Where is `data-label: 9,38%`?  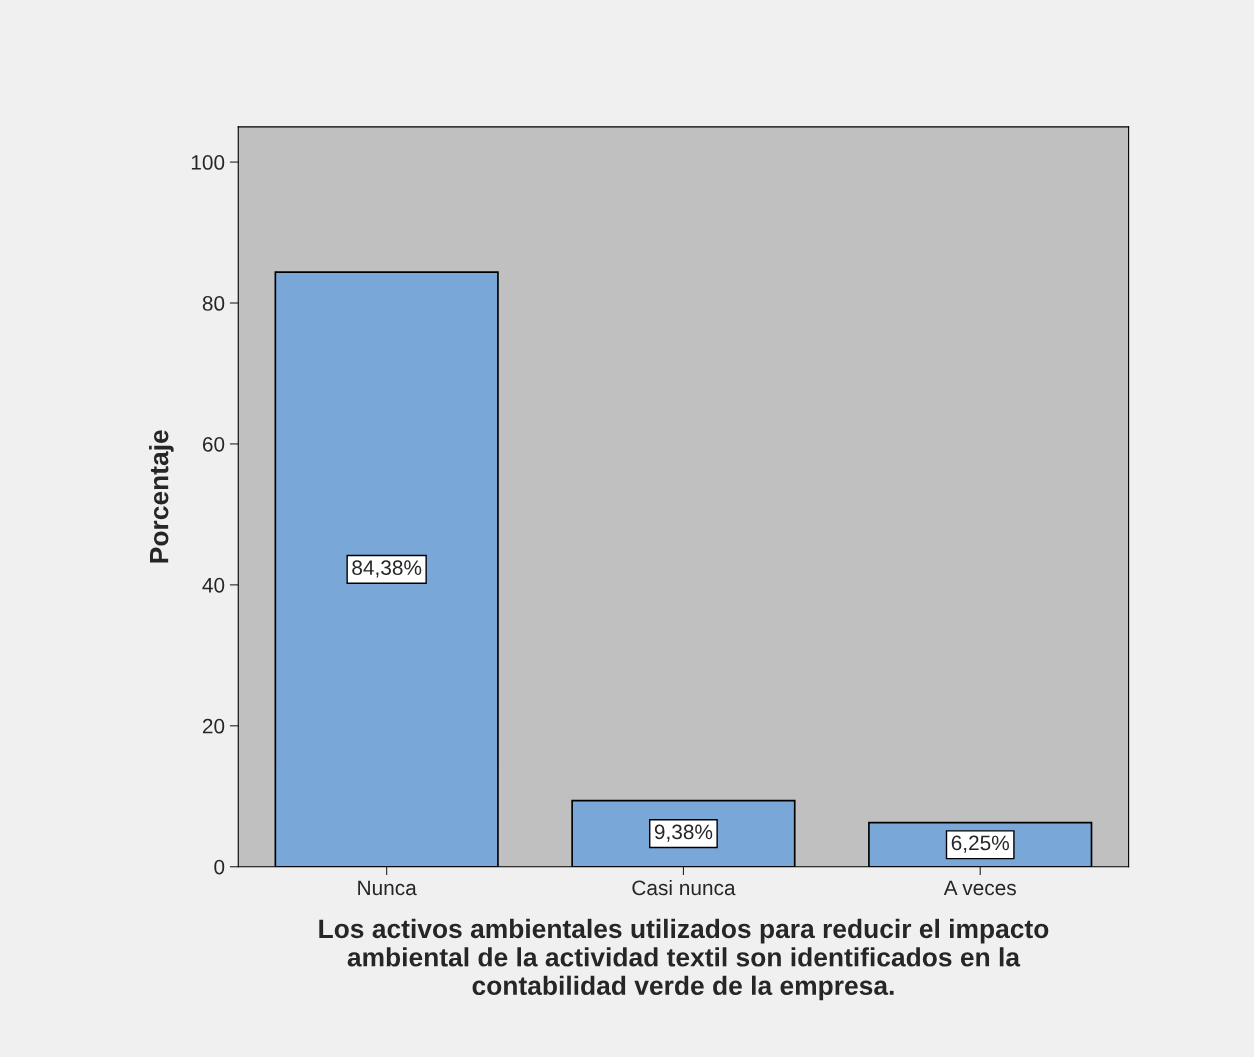
data-label: 9,38% is located at coordinates (683, 833).